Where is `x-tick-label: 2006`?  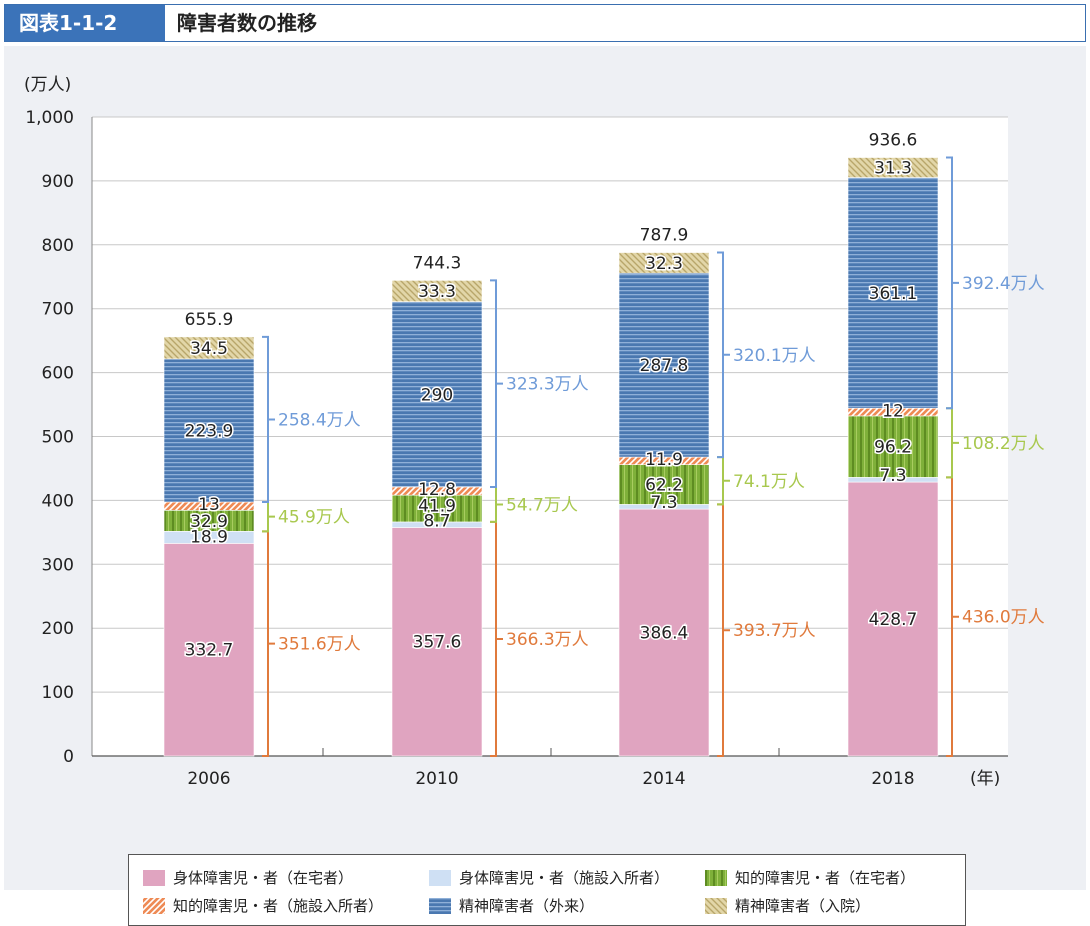
x-tick-label: 2006 is located at coordinates (208, 779).